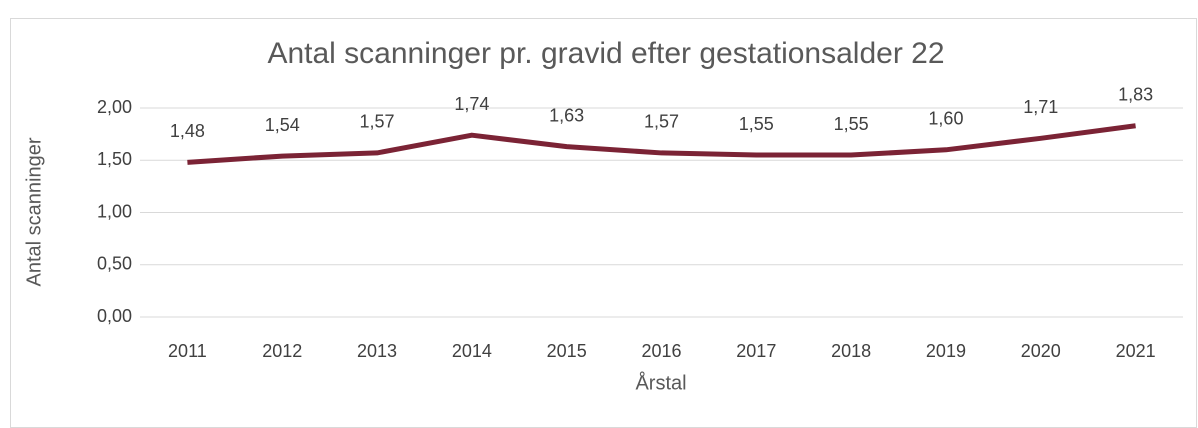 This screenshot has height=428, width=1198. What do you see at coordinates (471, 104) in the screenshot?
I see `data-label: 1,74` at bounding box center [471, 104].